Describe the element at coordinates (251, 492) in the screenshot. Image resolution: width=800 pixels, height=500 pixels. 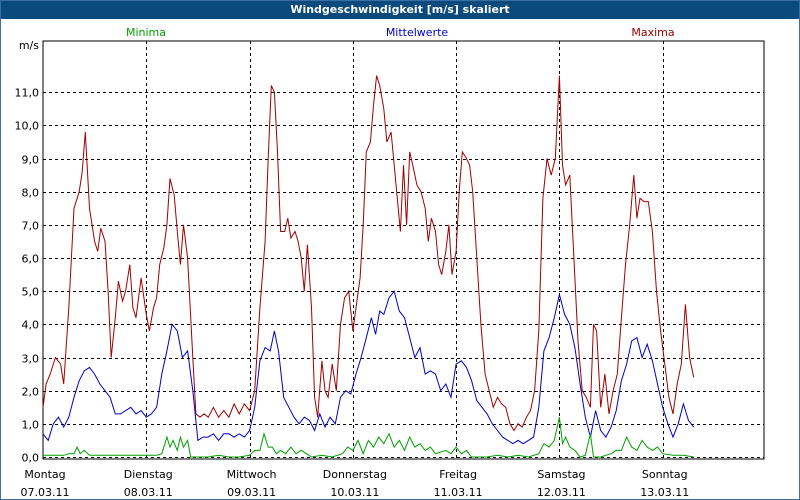
I see `date-label: 09.03.11` at that location.